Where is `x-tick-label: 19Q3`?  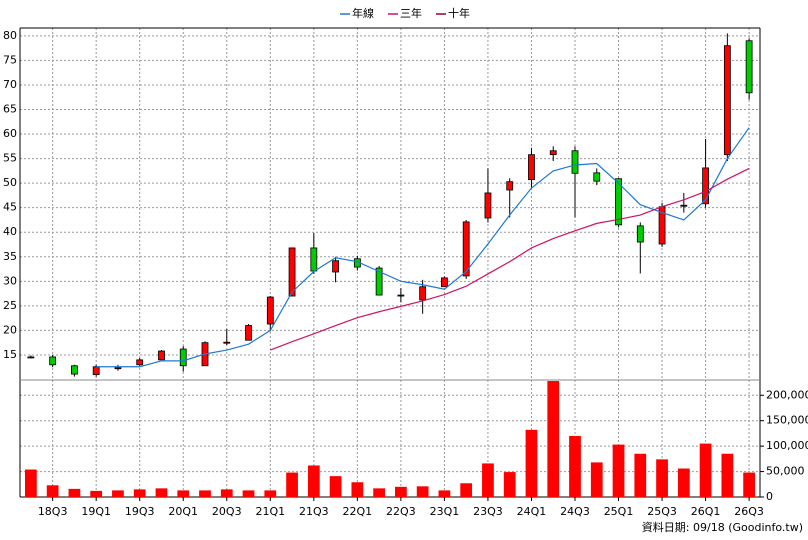 x-tick-label: 19Q3 is located at coordinates (140, 511).